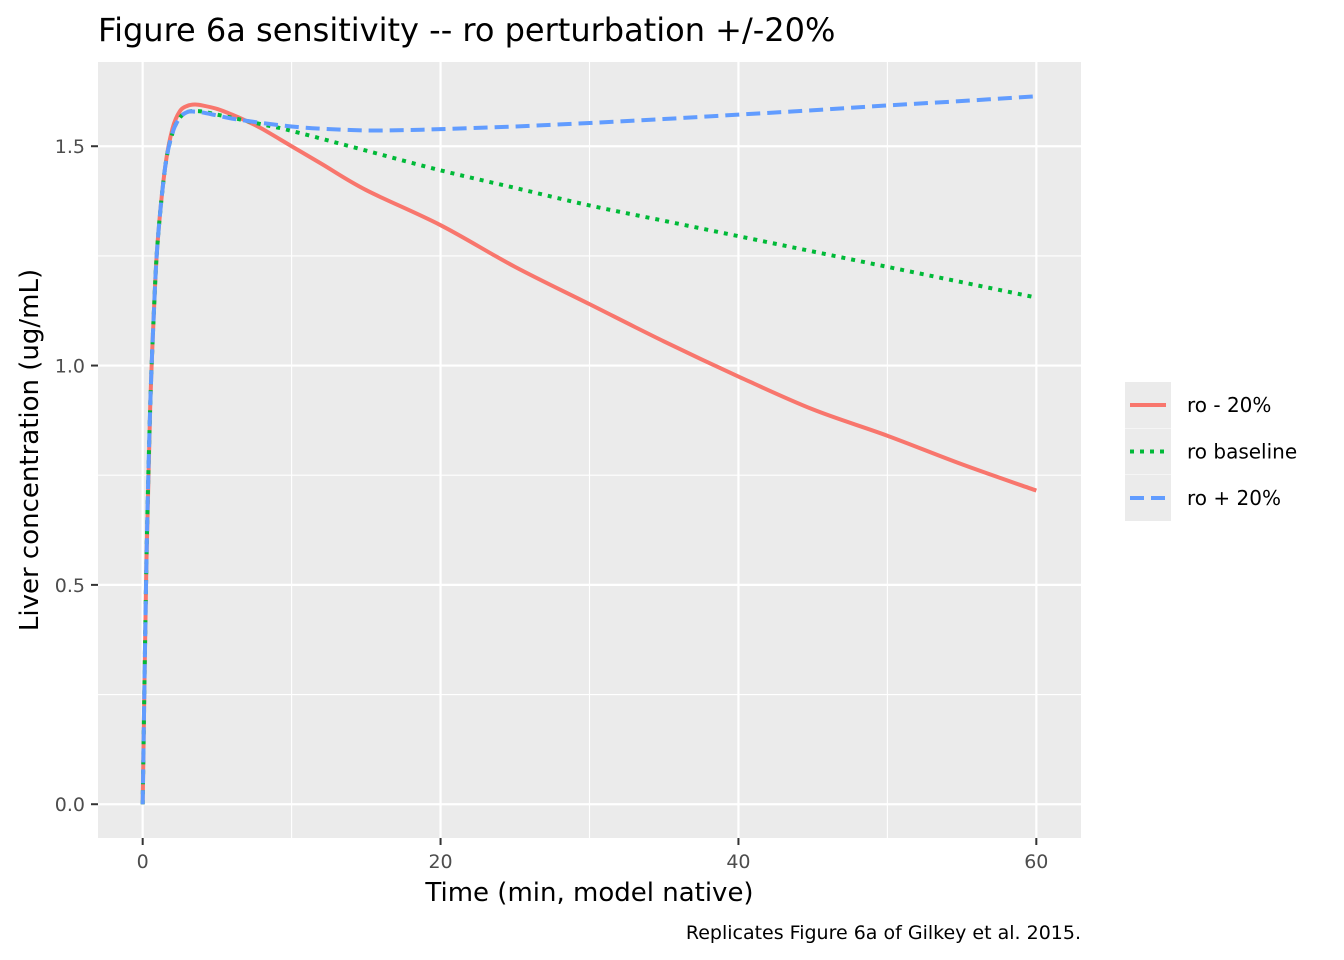  Describe the element at coordinates (1242, 452) in the screenshot. I see `legend-label-ro-baseline: ro baseline` at that location.